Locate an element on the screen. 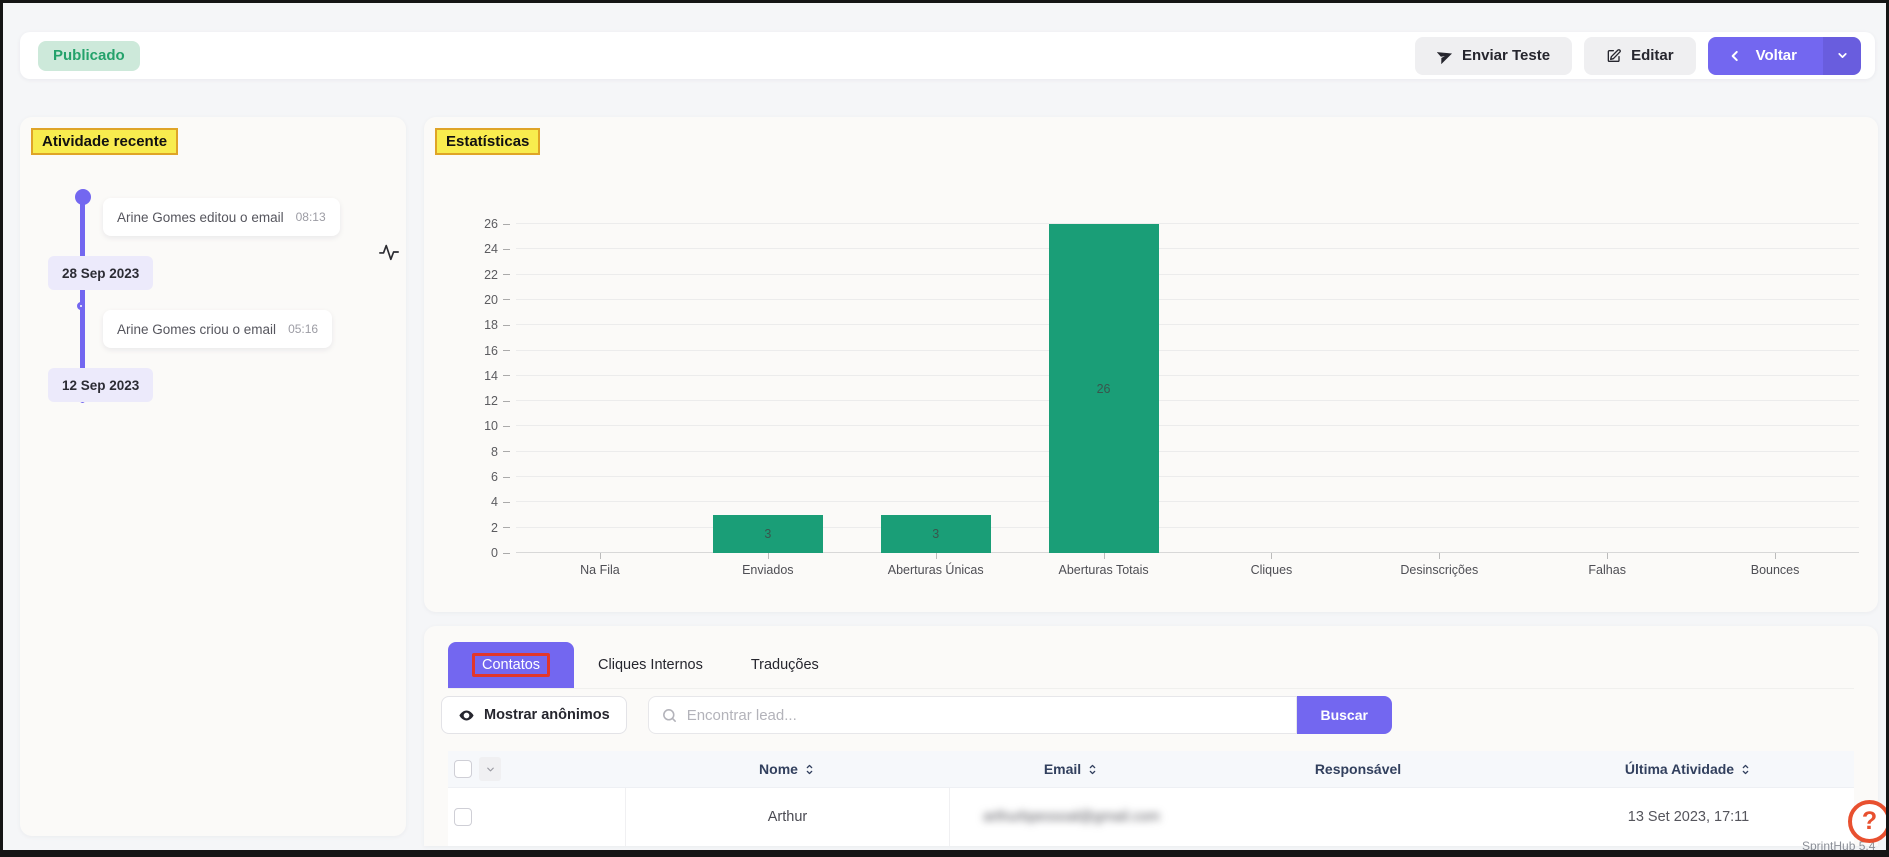 The width and height of the screenshot is (1889, 857). eye-icon is located at coordinates (466, 715).